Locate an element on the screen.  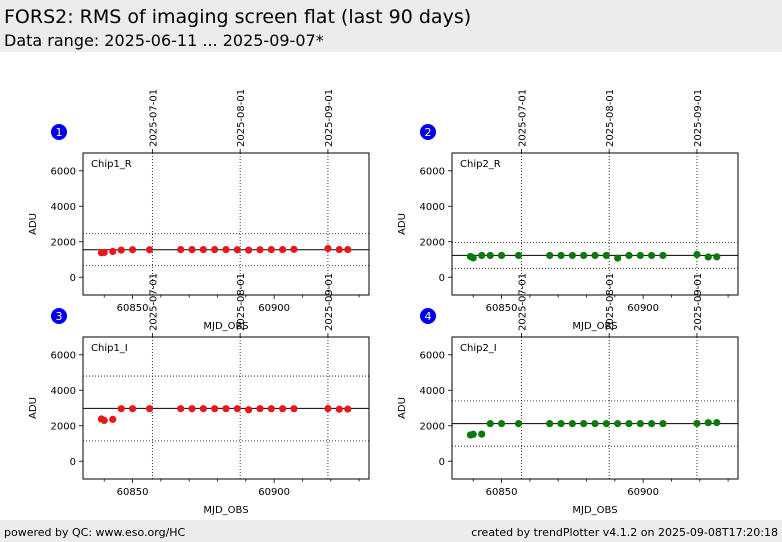
panel-label: Chip2_R is located at coordinates (480, 164).